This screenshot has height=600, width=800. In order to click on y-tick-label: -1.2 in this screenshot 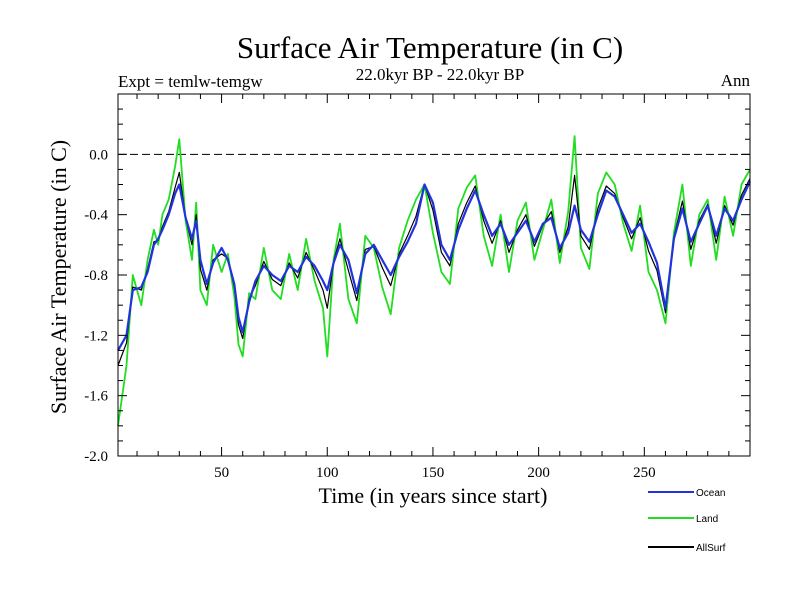, I will do `click(96, 336)`.